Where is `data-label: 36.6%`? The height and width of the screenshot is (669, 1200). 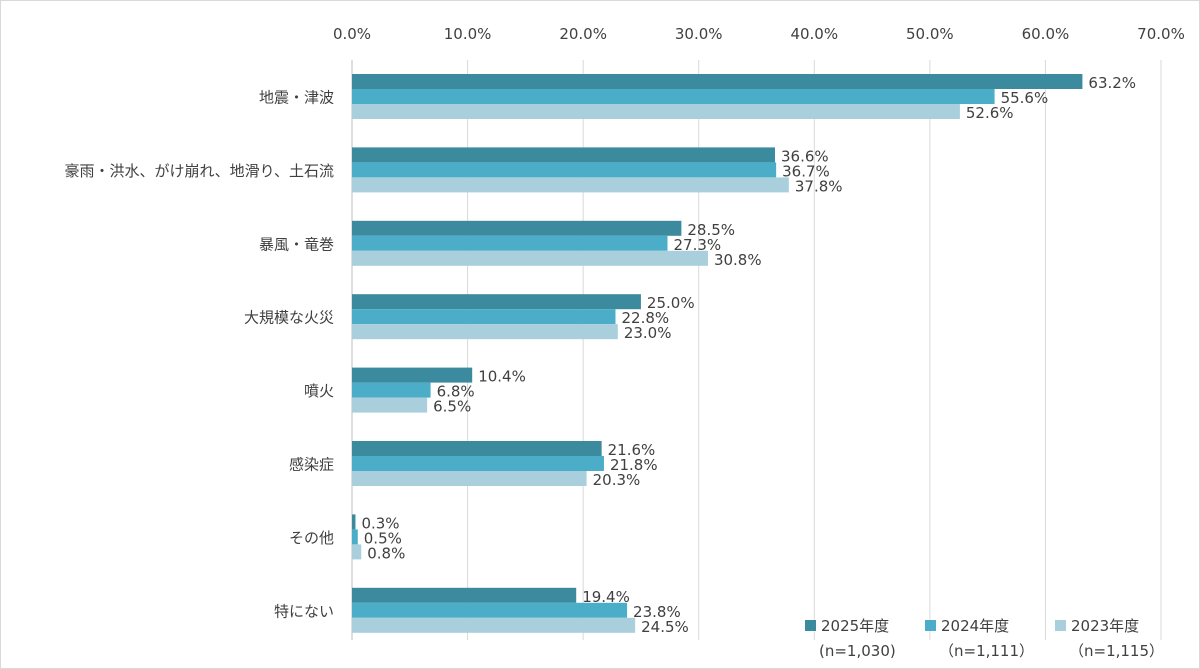 data-label: 36.6% is located at coordinates (805, 156).